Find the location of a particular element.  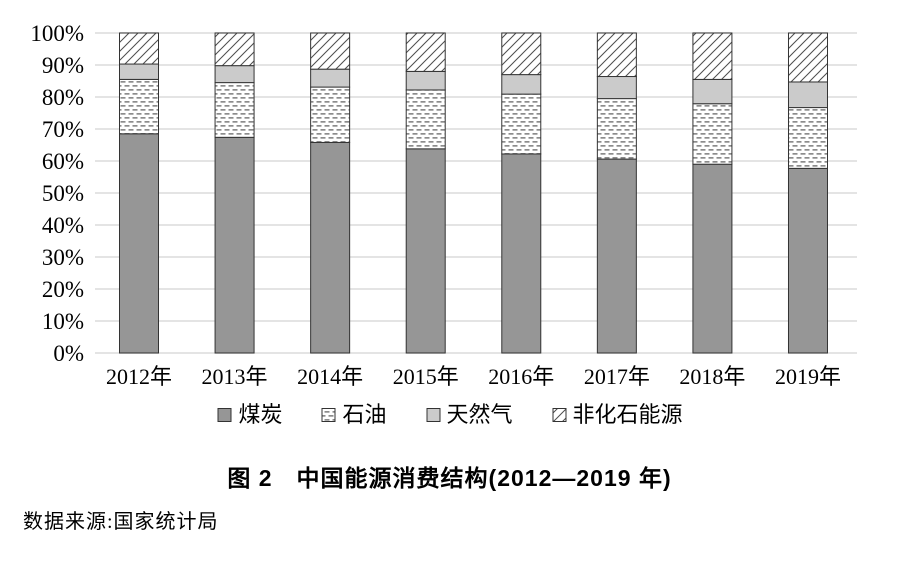

x-axis-labels: 2012年 2013年 2014年 2015年 2016年 2017年 2018年 2019年 is located at coordinates (473, 376).